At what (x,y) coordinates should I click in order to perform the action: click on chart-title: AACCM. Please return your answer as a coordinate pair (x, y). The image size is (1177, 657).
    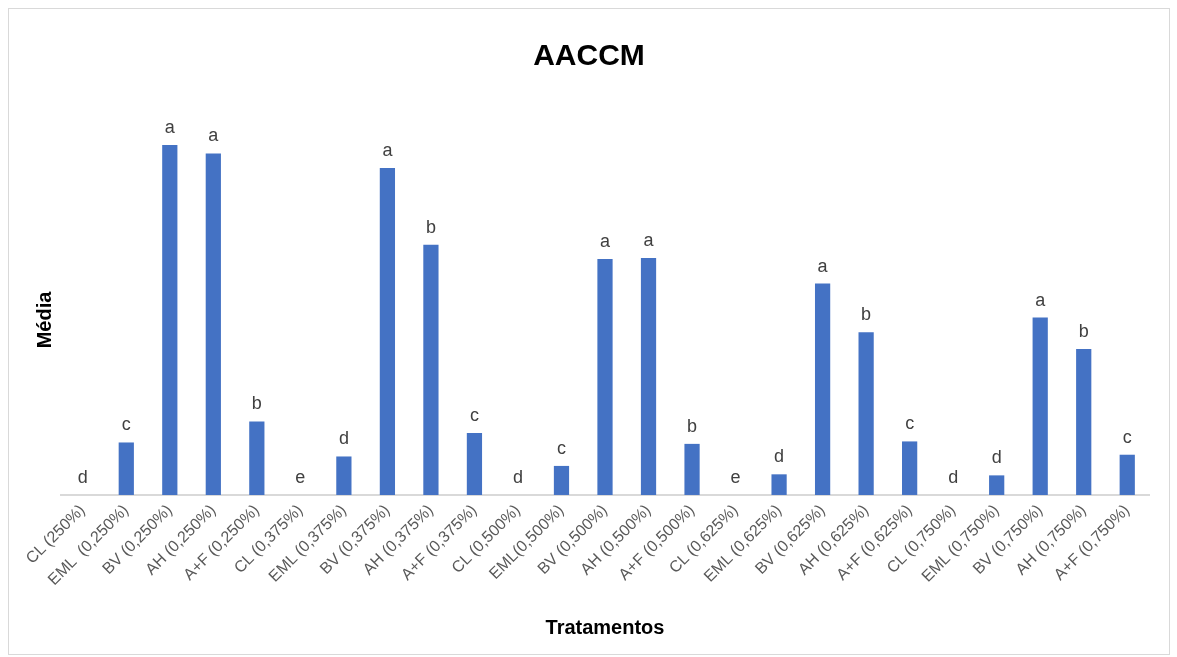
    Looking at the image, I should click on (589, 55).